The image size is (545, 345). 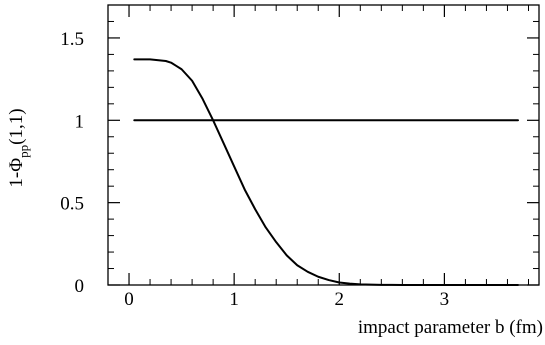 What do you see at coordinates (72, 39) in the screenshot?
I see `y-tick-label: 1.5` at bounding box center [72, 39].